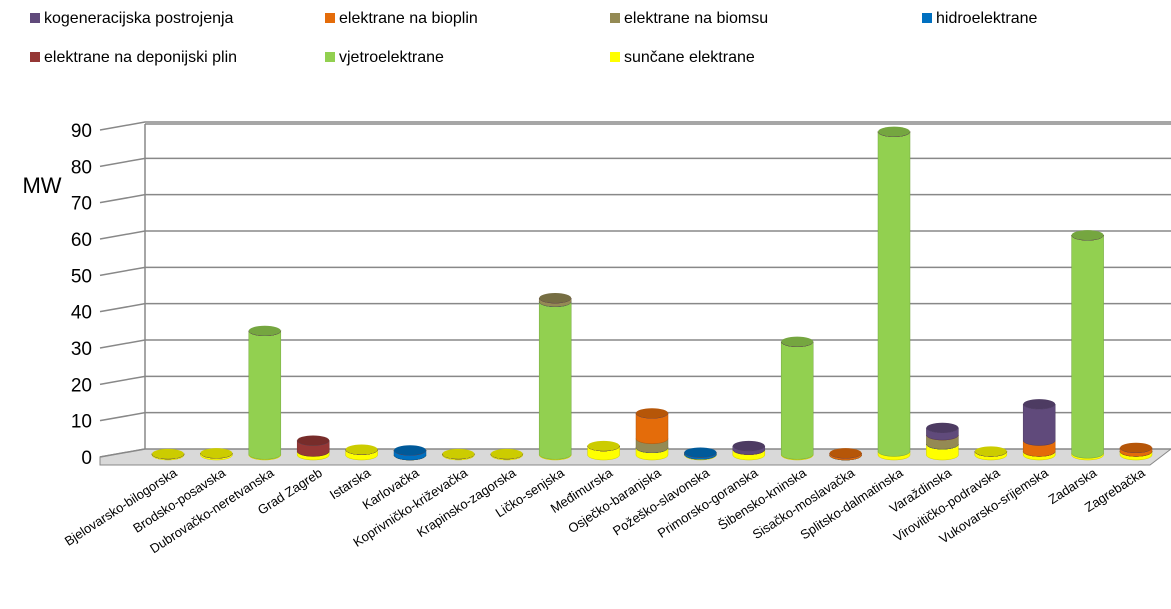 The width and height of the screenshot is (1171, 609). I want to click on y-tick-label: 80, so click(81, 167).